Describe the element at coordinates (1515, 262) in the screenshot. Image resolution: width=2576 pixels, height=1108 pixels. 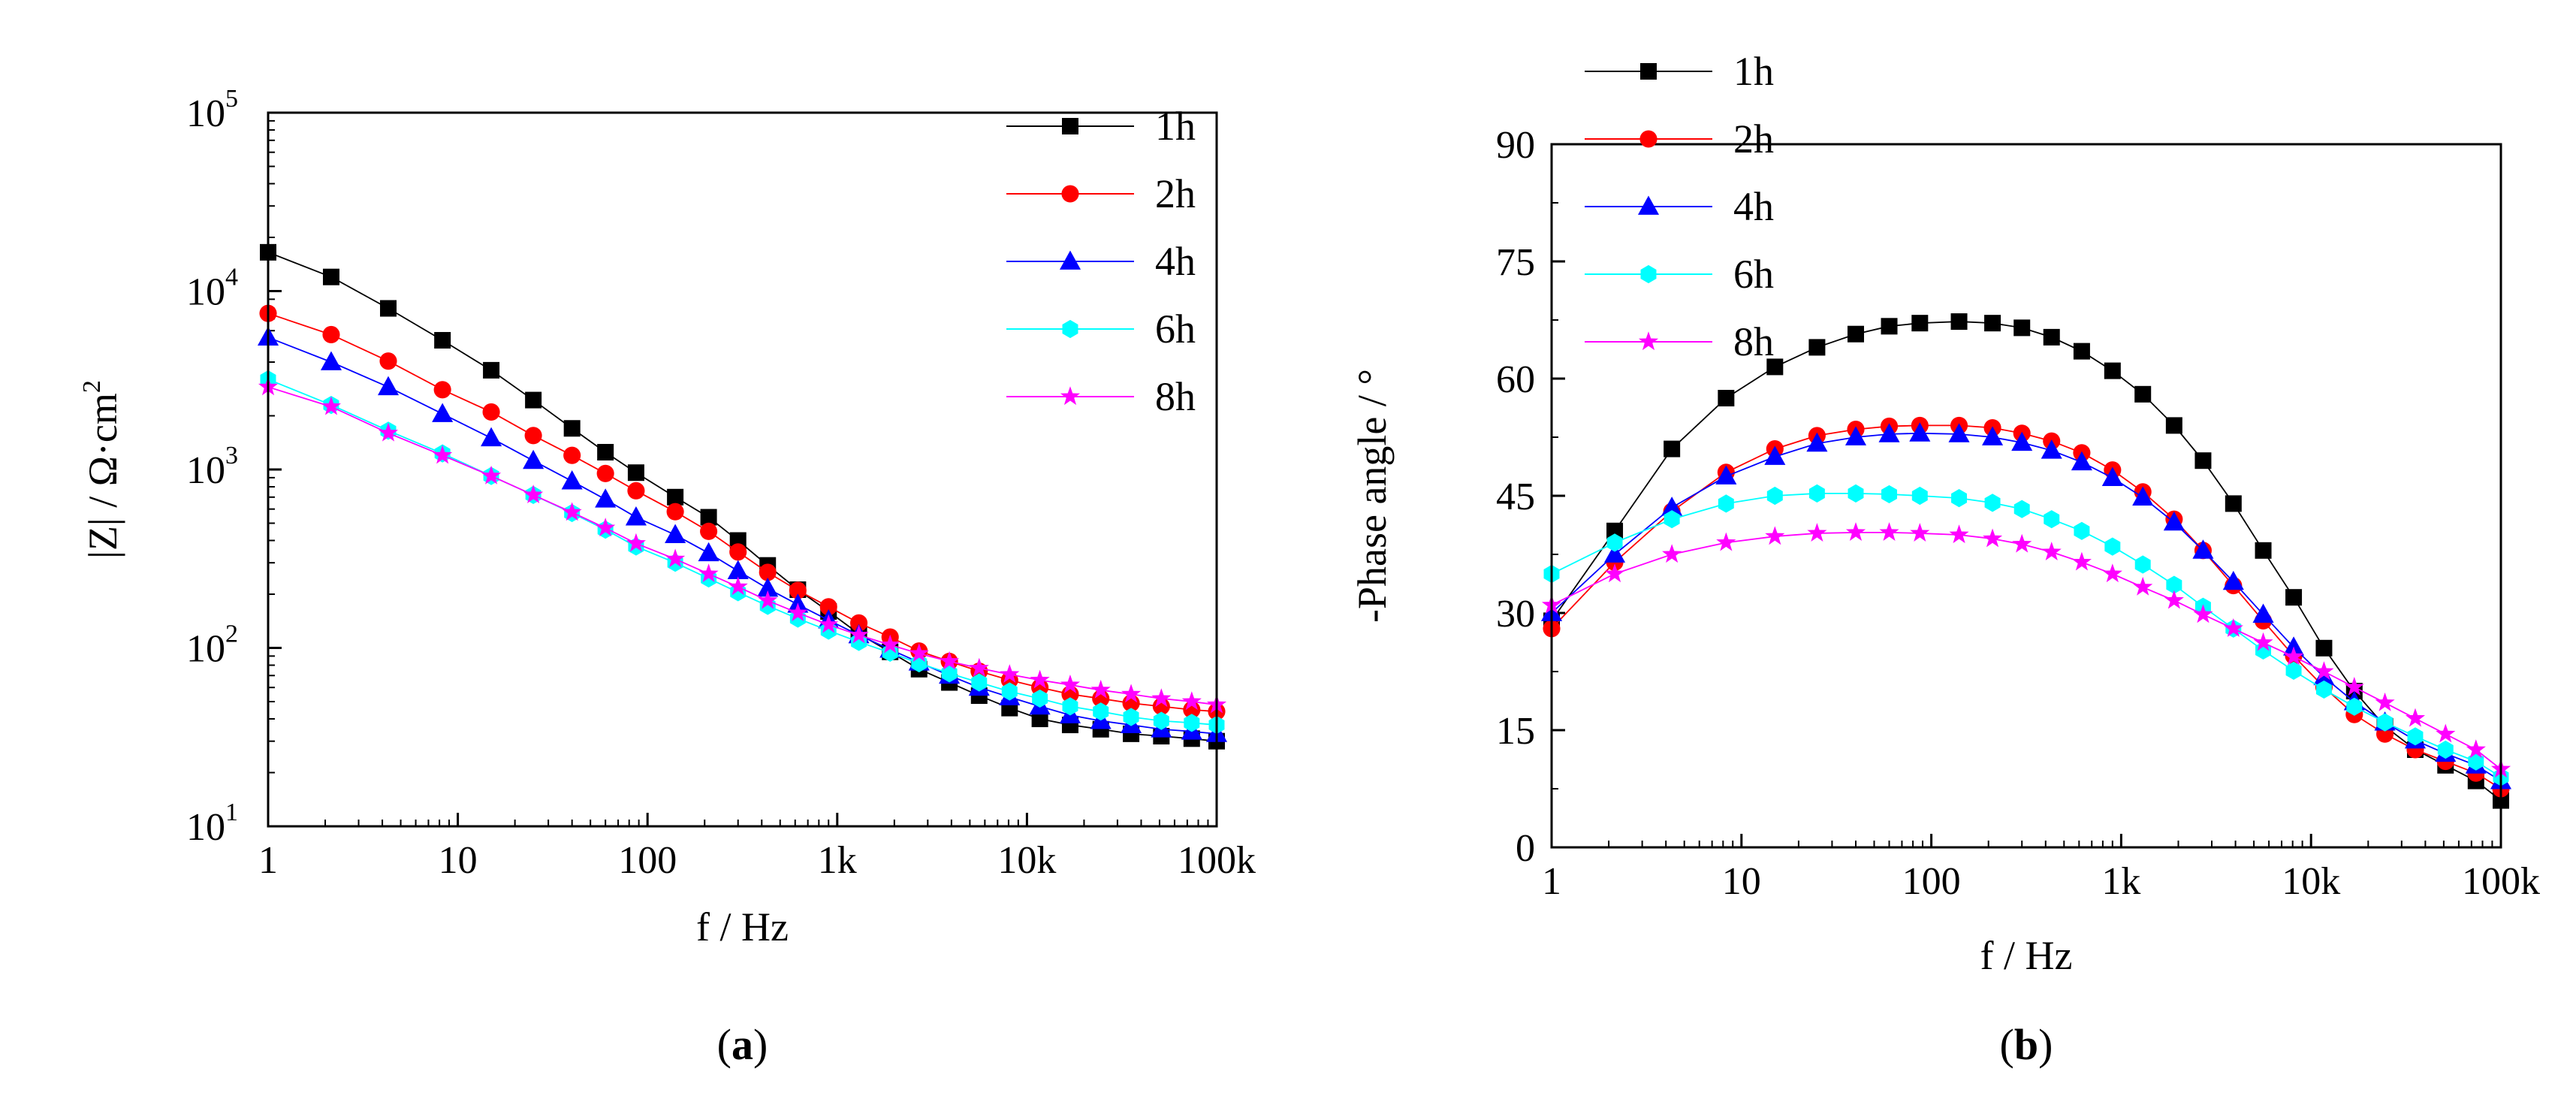
I see `y-tick-label: 75` at that location.